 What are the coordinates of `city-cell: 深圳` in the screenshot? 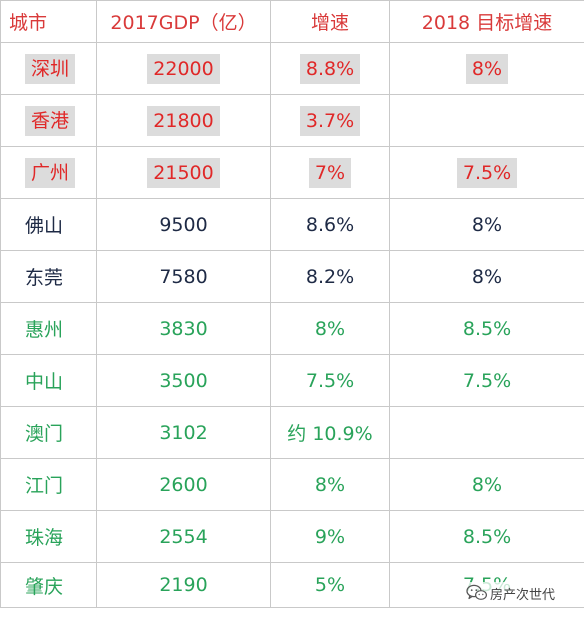 It's located at (48, 68).